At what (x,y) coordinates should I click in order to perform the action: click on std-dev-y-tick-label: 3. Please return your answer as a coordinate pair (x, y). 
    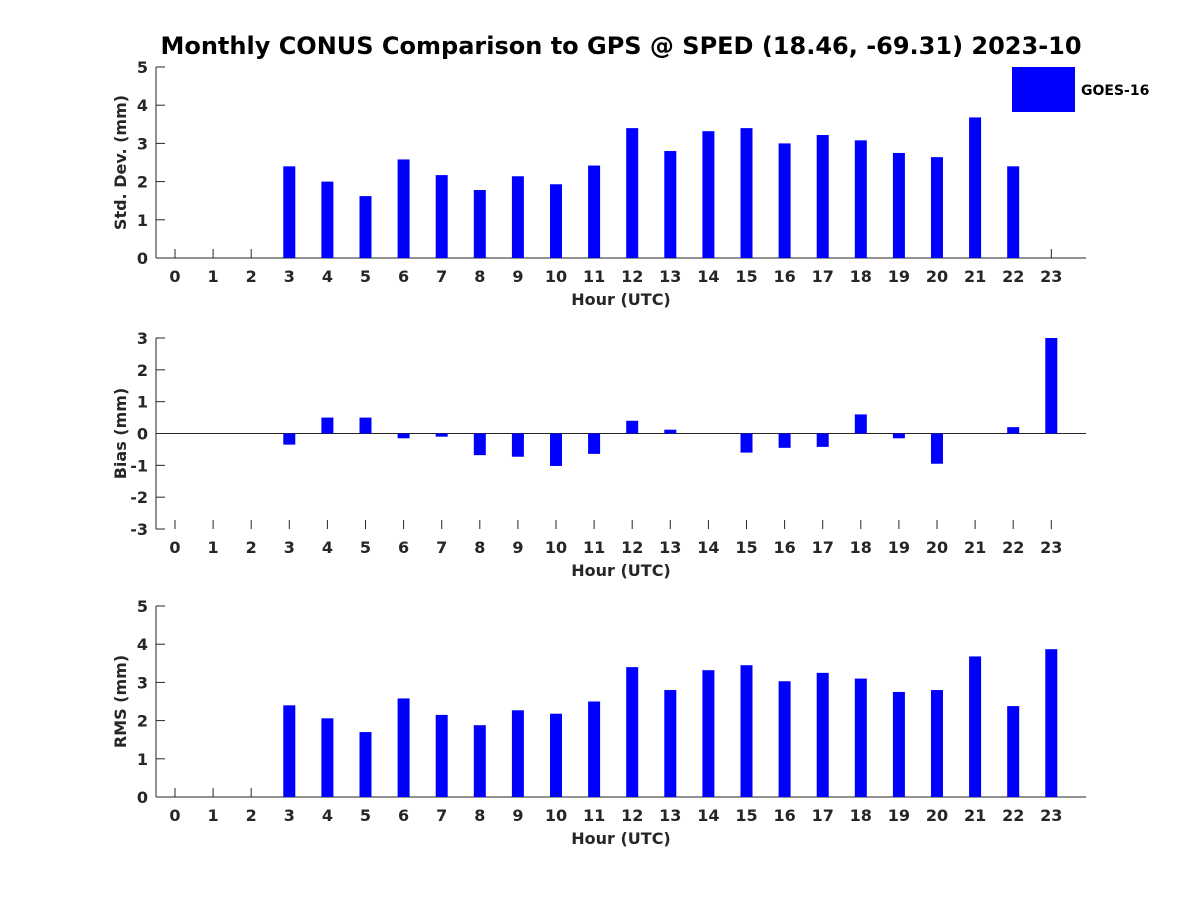
    Looking at the image, I should click on (142, 143).